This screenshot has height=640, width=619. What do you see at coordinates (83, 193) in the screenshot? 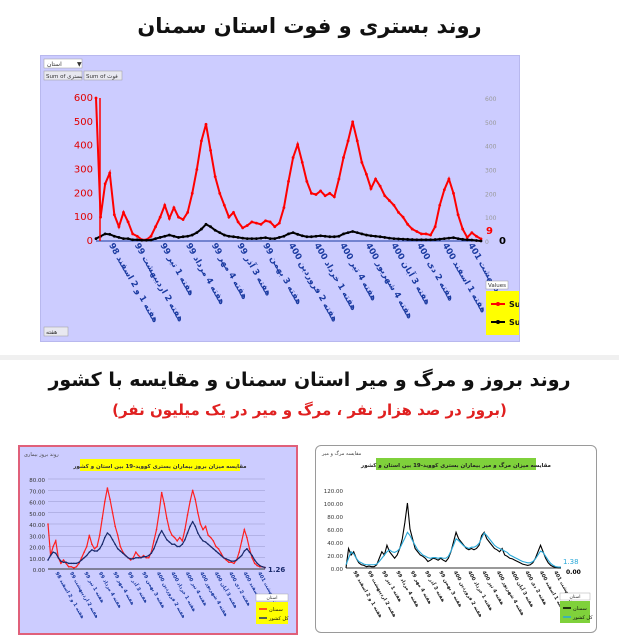
I see `y-tick-label: 200` at bounding box center [83, 193].